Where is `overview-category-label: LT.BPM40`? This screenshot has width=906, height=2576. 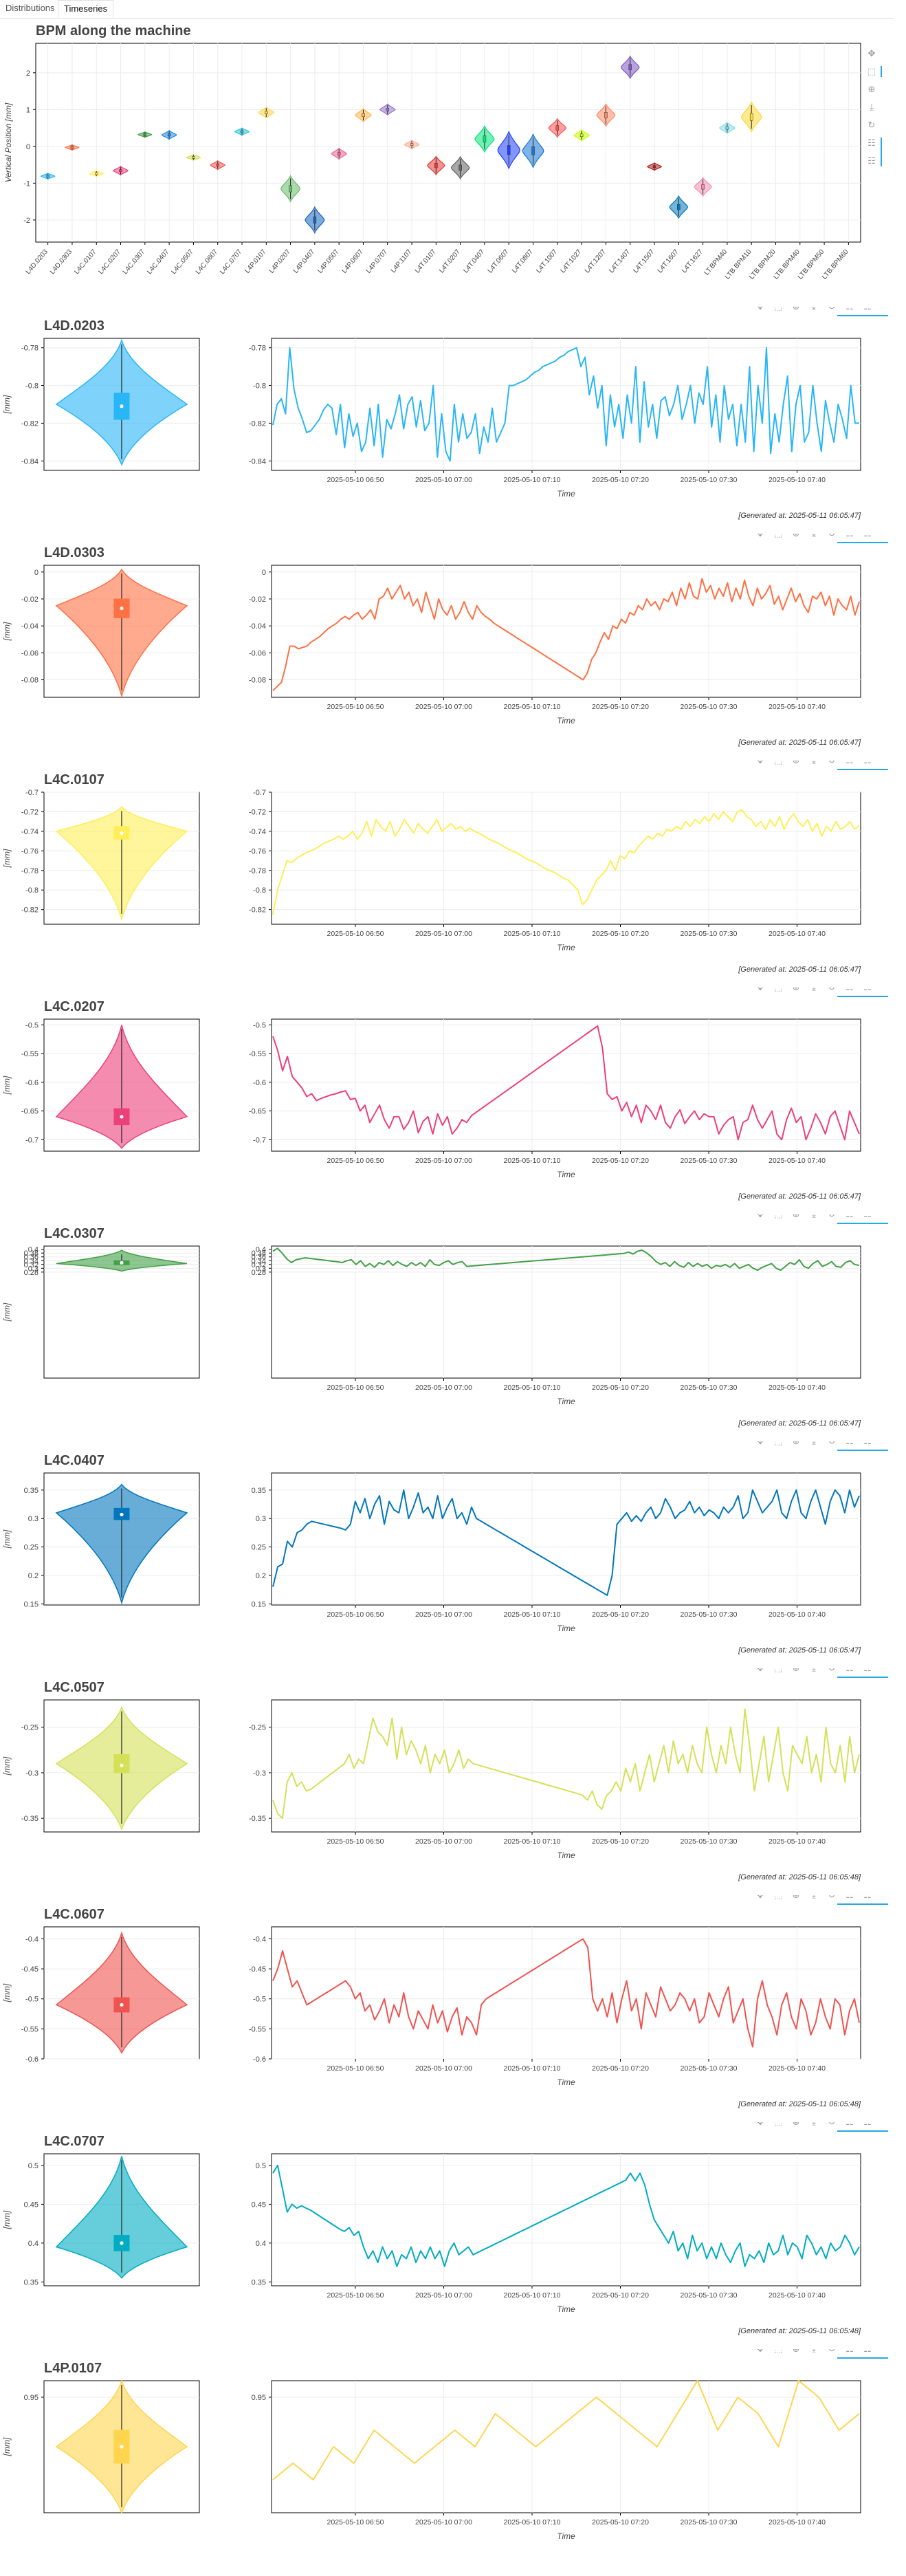
overview-category-label: LT.BPM40 is located at coordinates (716, 262).